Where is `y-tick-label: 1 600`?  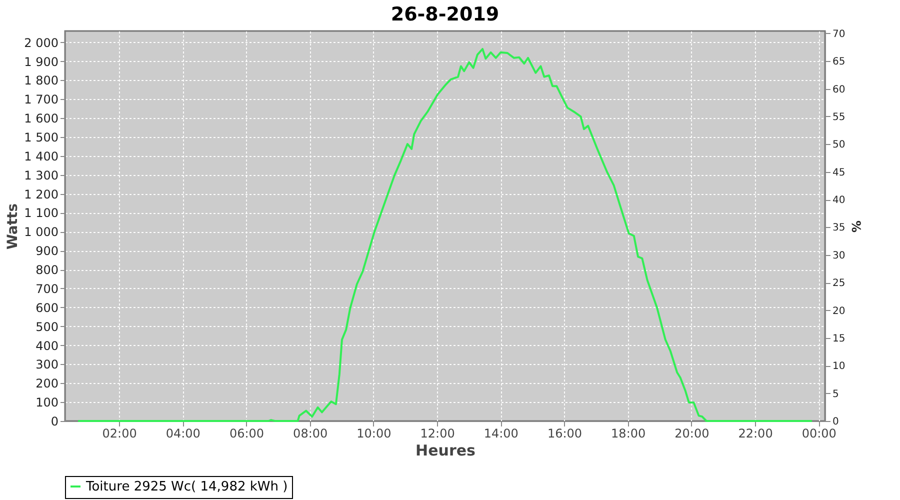
y-tick-label: 1 600 is located at coordinates (41, 119).